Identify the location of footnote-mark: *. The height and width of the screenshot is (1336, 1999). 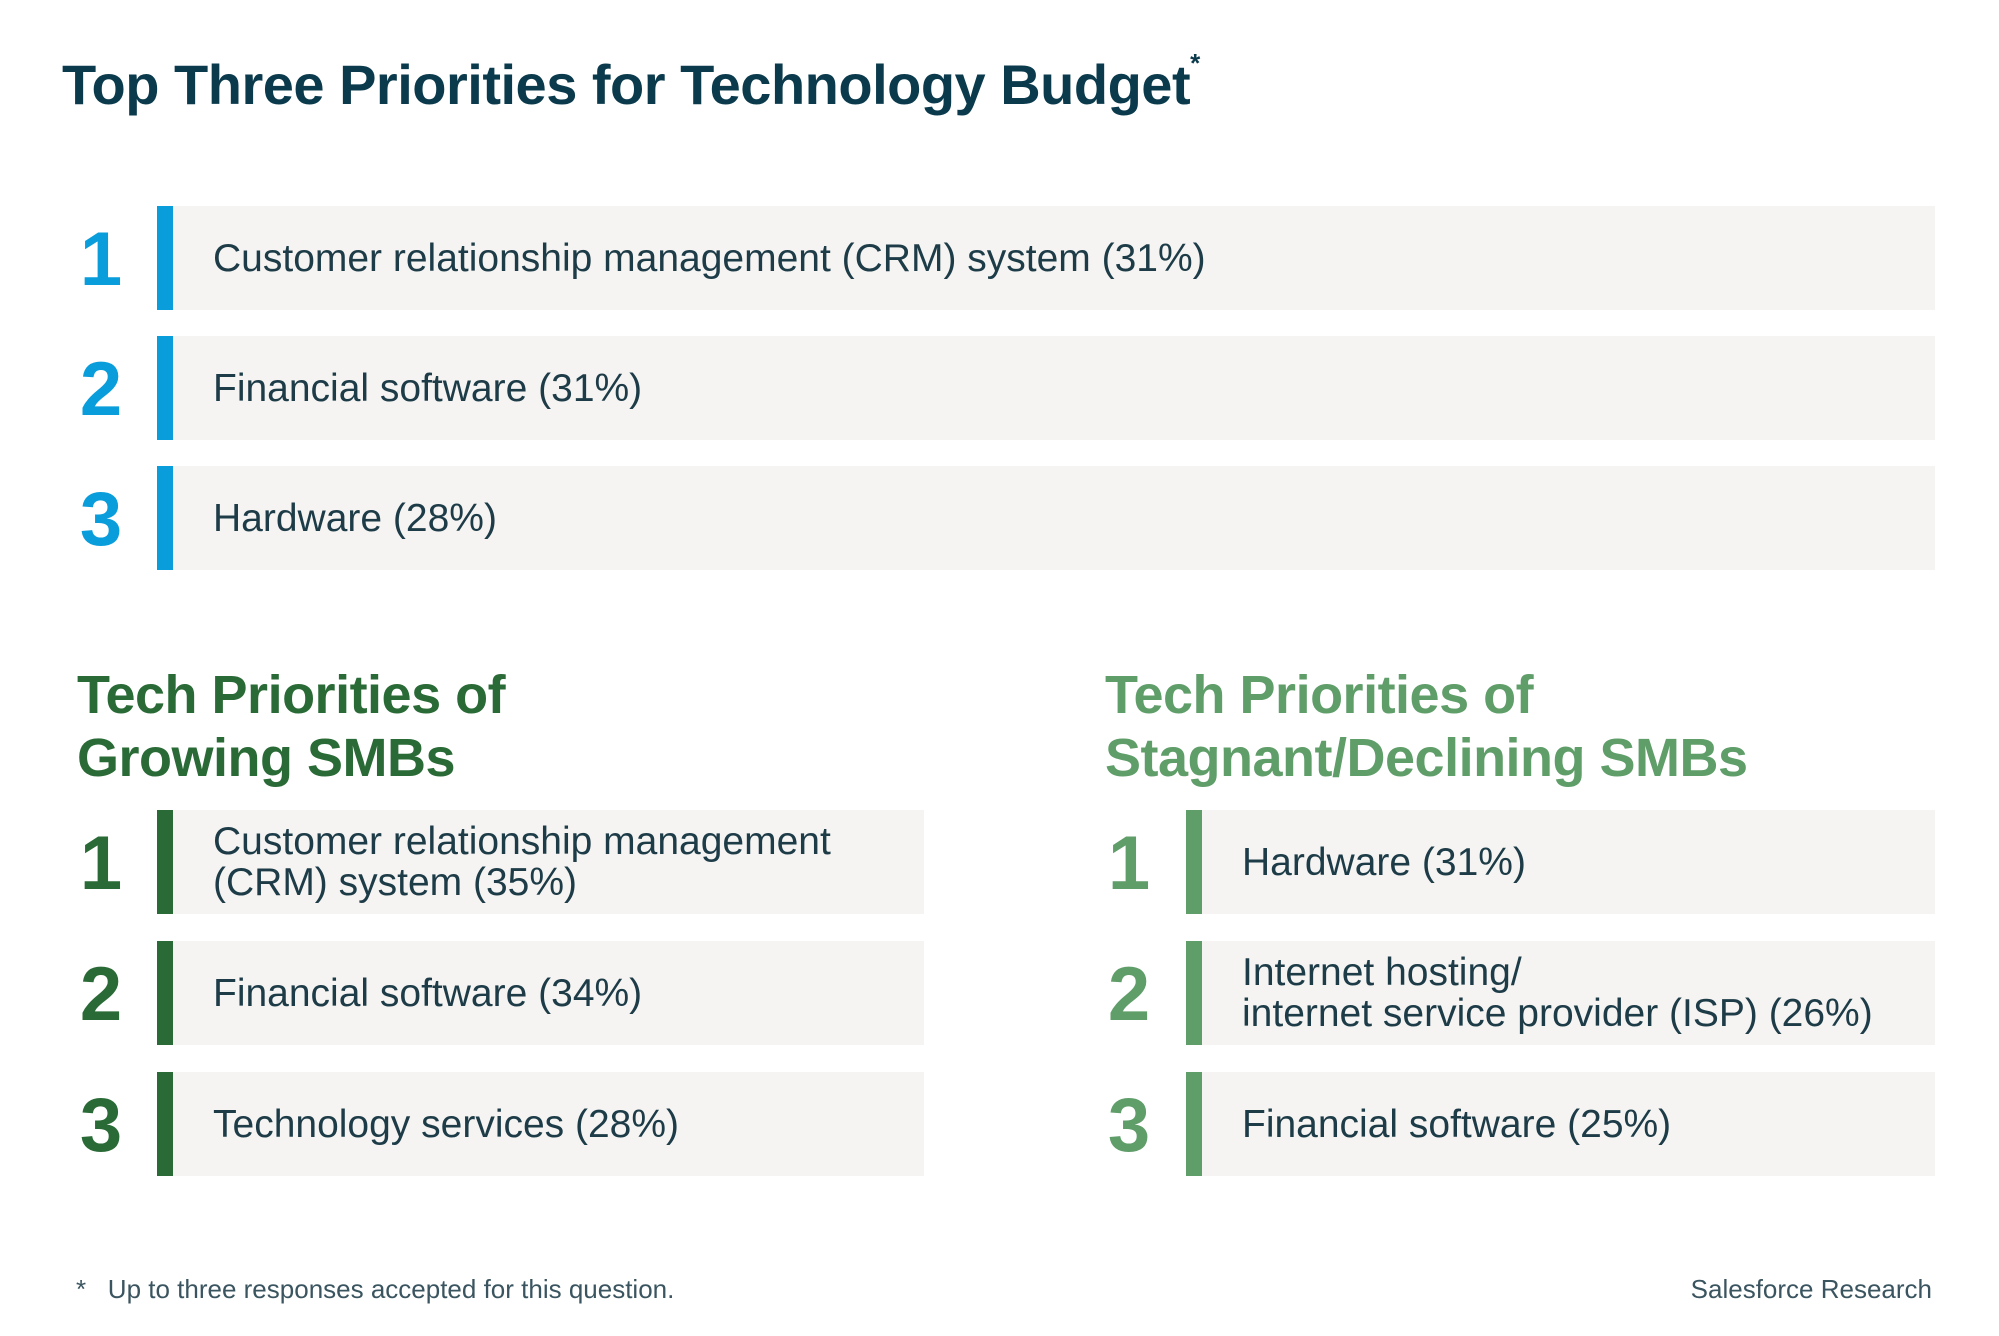
(81, 1289).